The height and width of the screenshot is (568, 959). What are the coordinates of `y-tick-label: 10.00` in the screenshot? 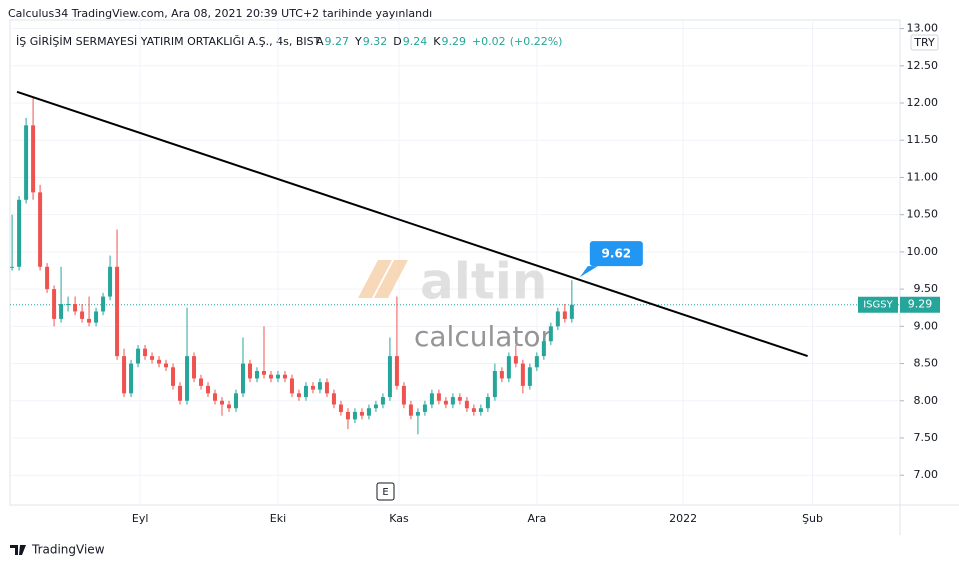 It's located at (923, 251).